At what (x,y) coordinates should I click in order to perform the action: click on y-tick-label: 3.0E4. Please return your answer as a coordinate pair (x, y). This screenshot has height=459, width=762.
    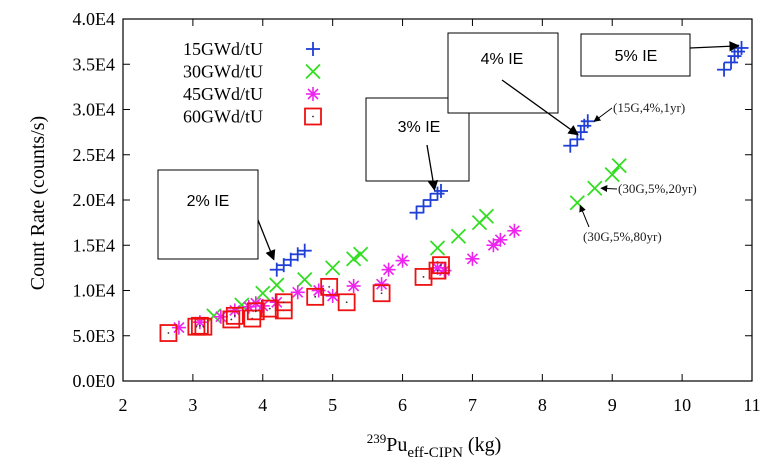
    Looking at the image, I should click on (94, 110).